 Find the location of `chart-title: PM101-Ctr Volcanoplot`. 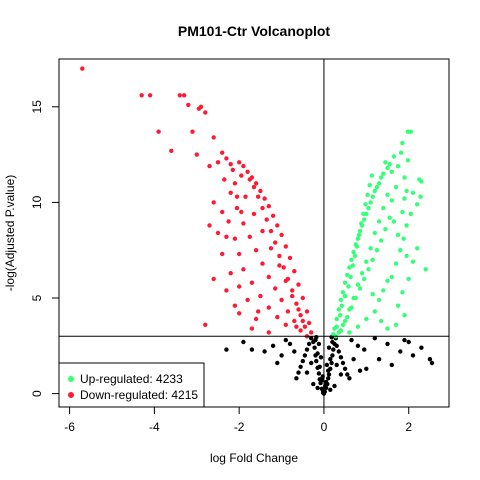

chart-title: PM101-Ctr Volcanoplot is located at coordinates (254, 31).